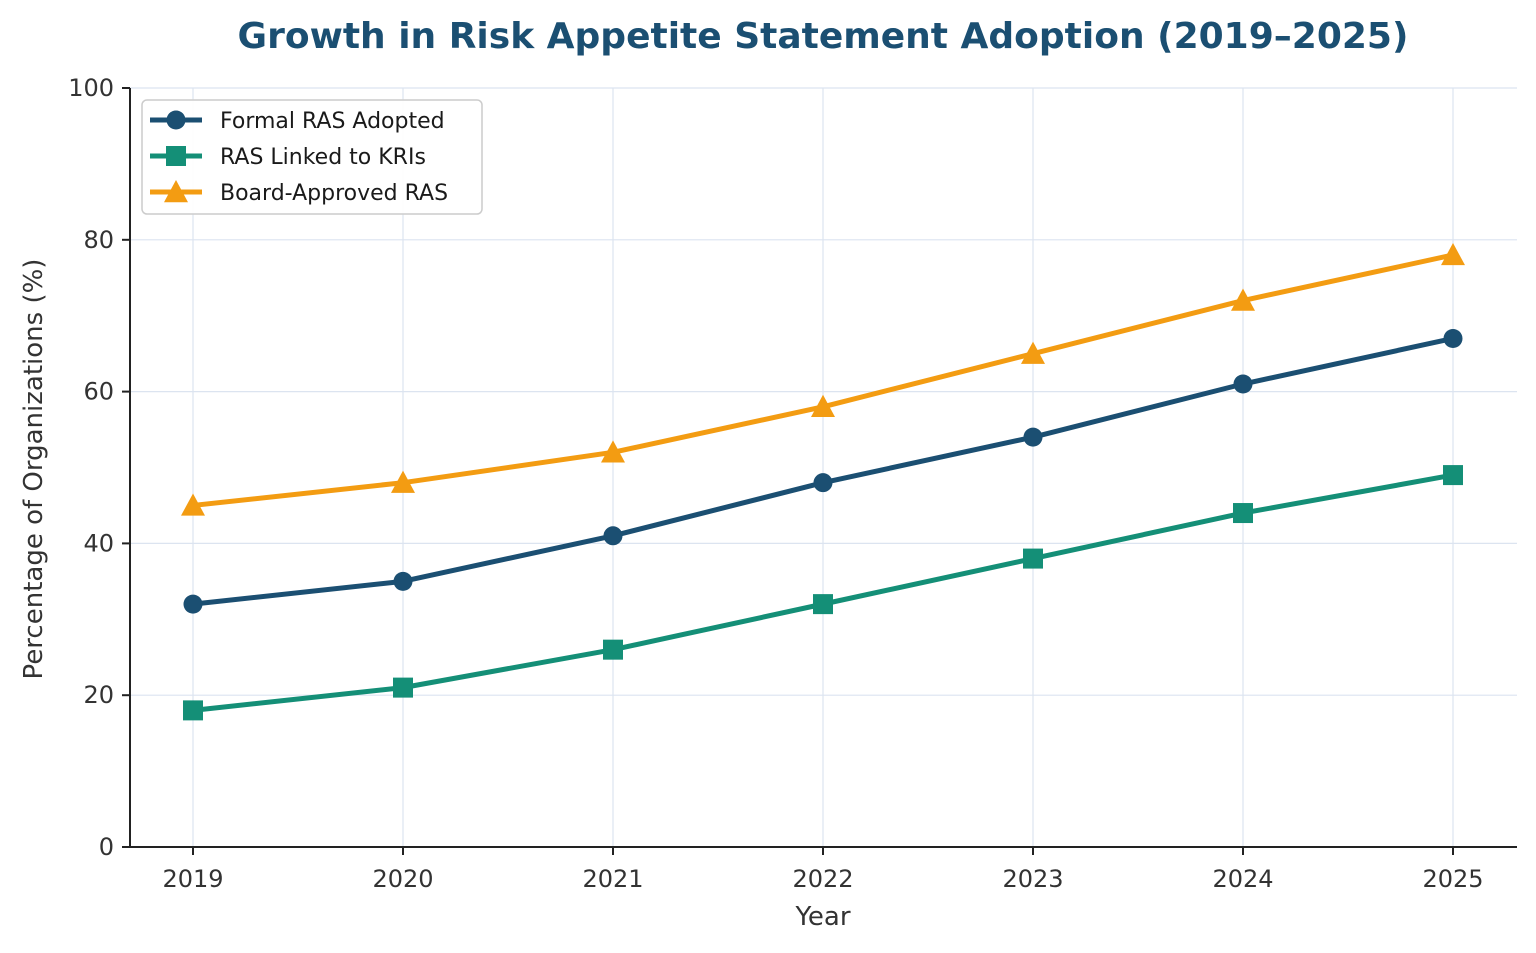  I want to click on x-tick-label: 2019, so click(192, 879).